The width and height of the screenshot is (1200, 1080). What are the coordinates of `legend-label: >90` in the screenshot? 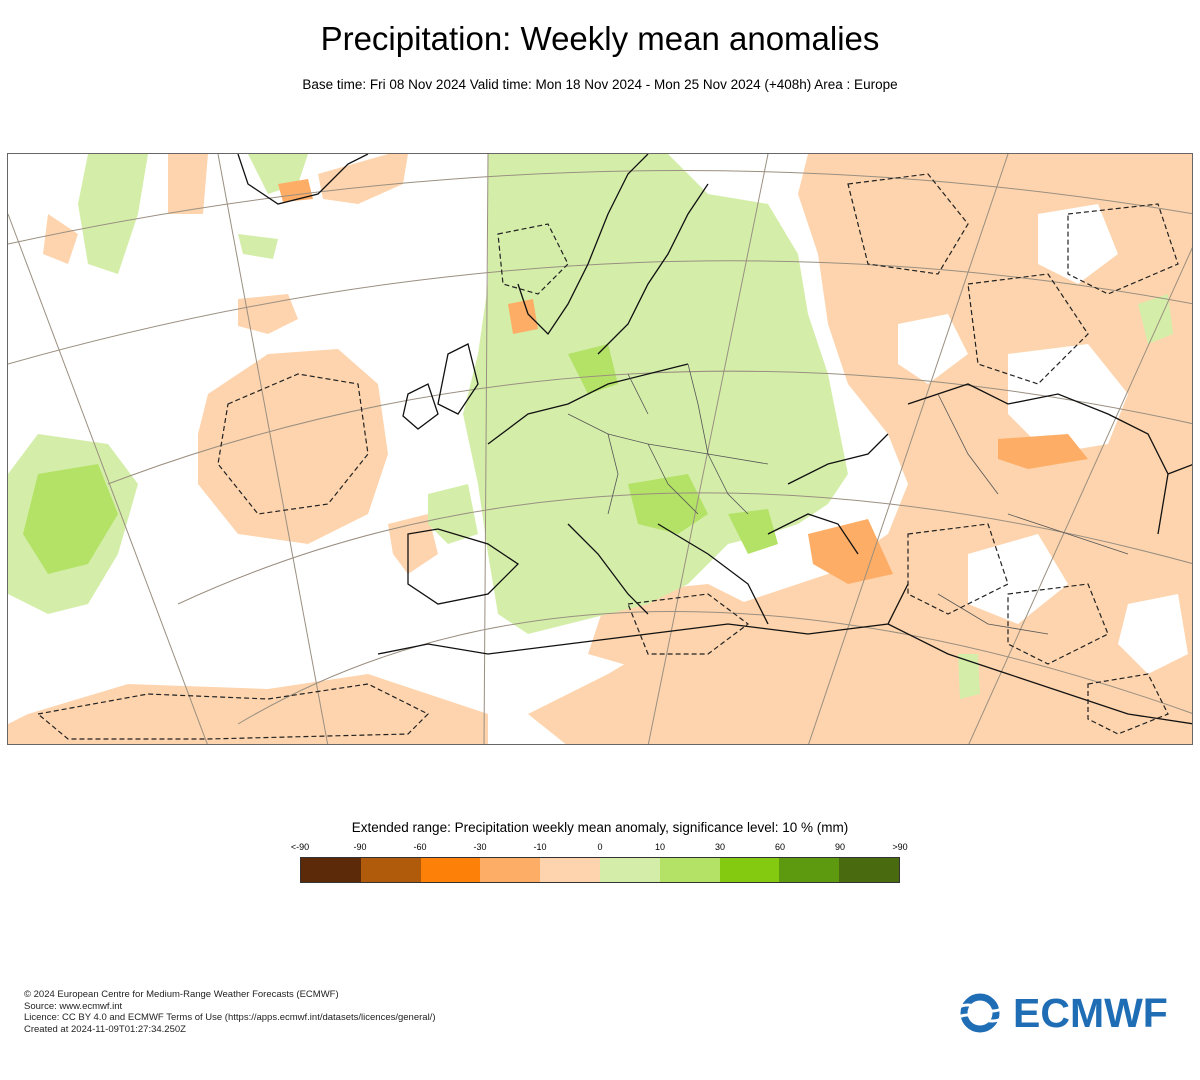 It's located at (900, 847).